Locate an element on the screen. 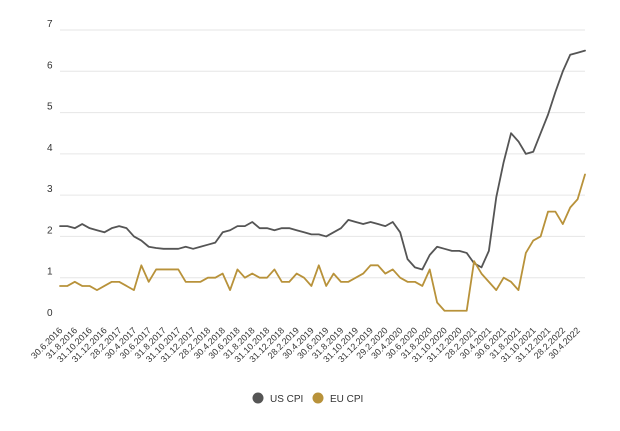 The width and height of the screenshot is (620, 431). y-tick-label: 6 is located at coordinates (50, 65).